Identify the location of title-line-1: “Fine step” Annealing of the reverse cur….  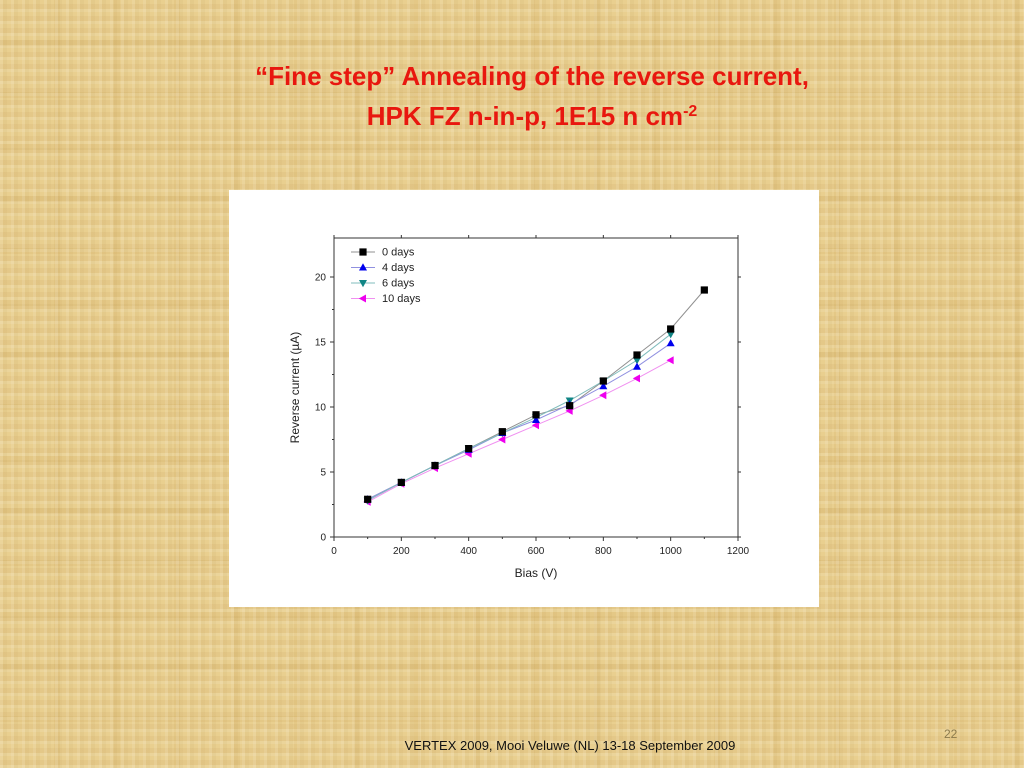
(532, 76).